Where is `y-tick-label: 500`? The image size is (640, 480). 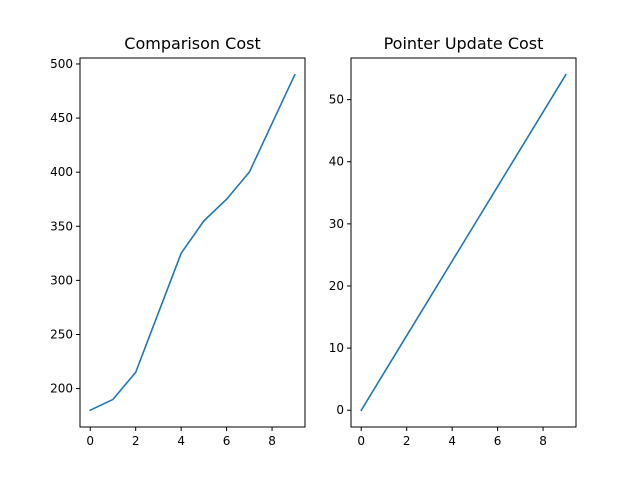
y-tick-label: 500 is located at coordinates (61, 64).